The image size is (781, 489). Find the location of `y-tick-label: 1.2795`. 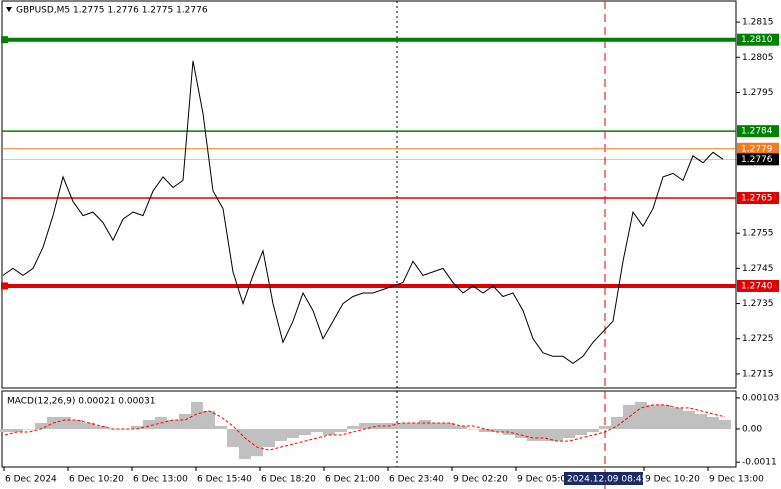

y-tick-label: 1.2795 is located at coordinates (758, 93).